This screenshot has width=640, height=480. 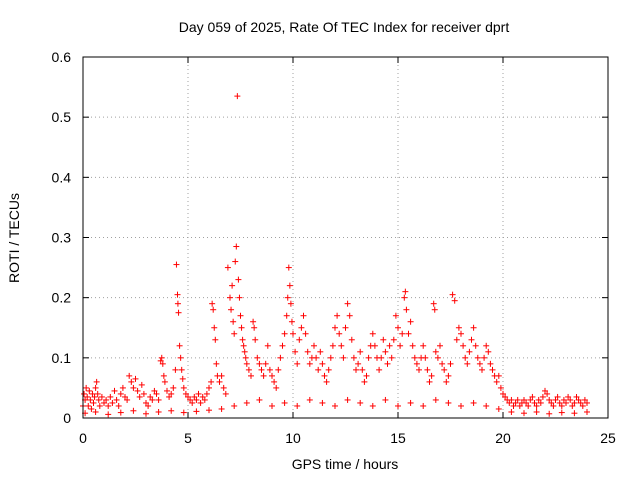 What do you see at coordinates (62, 358) in the screenshot?
I see `y-tick-label: 0.1` at bounding box center [62, 358].